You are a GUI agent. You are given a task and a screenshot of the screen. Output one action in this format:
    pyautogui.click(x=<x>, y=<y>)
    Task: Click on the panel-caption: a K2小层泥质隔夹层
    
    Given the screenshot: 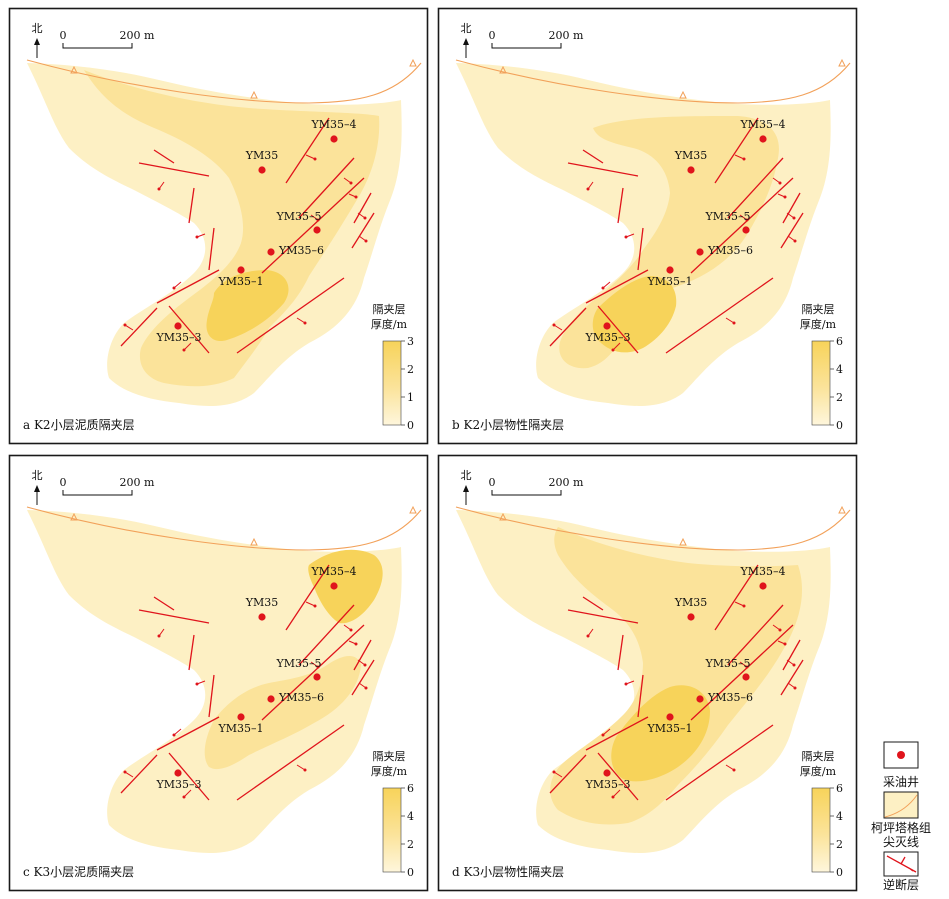 What is the action you would take?
    pyautogui.click(x=79, y=425)
    